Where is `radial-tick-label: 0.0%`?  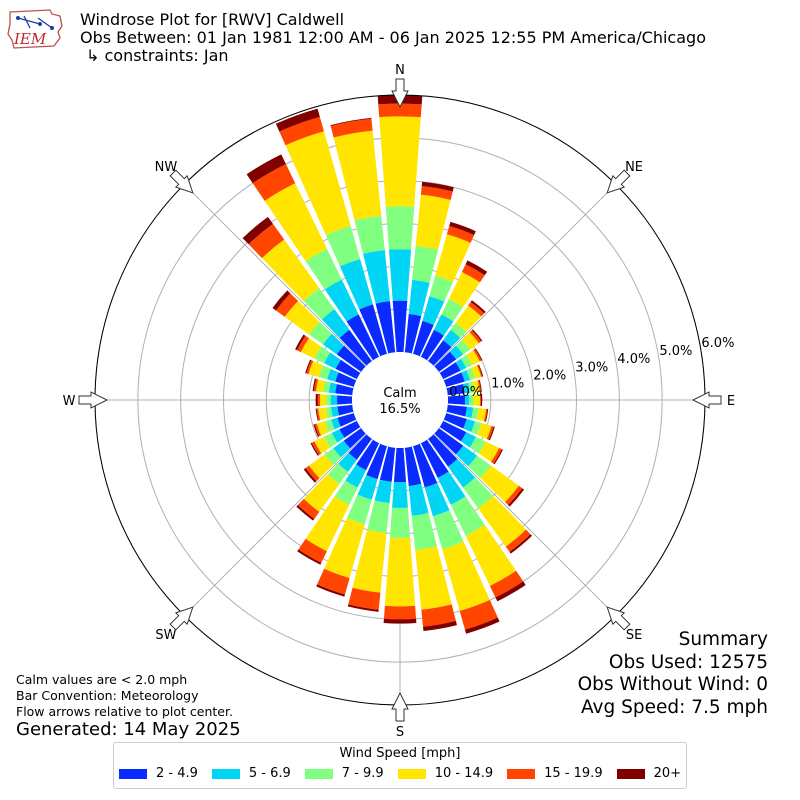
radial-tick-label: 0.0% is located at coordinates (465, 392).